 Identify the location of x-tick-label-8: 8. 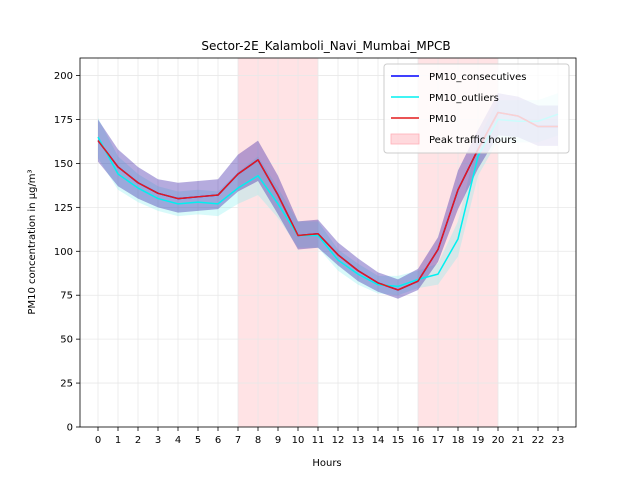
(258, 440).